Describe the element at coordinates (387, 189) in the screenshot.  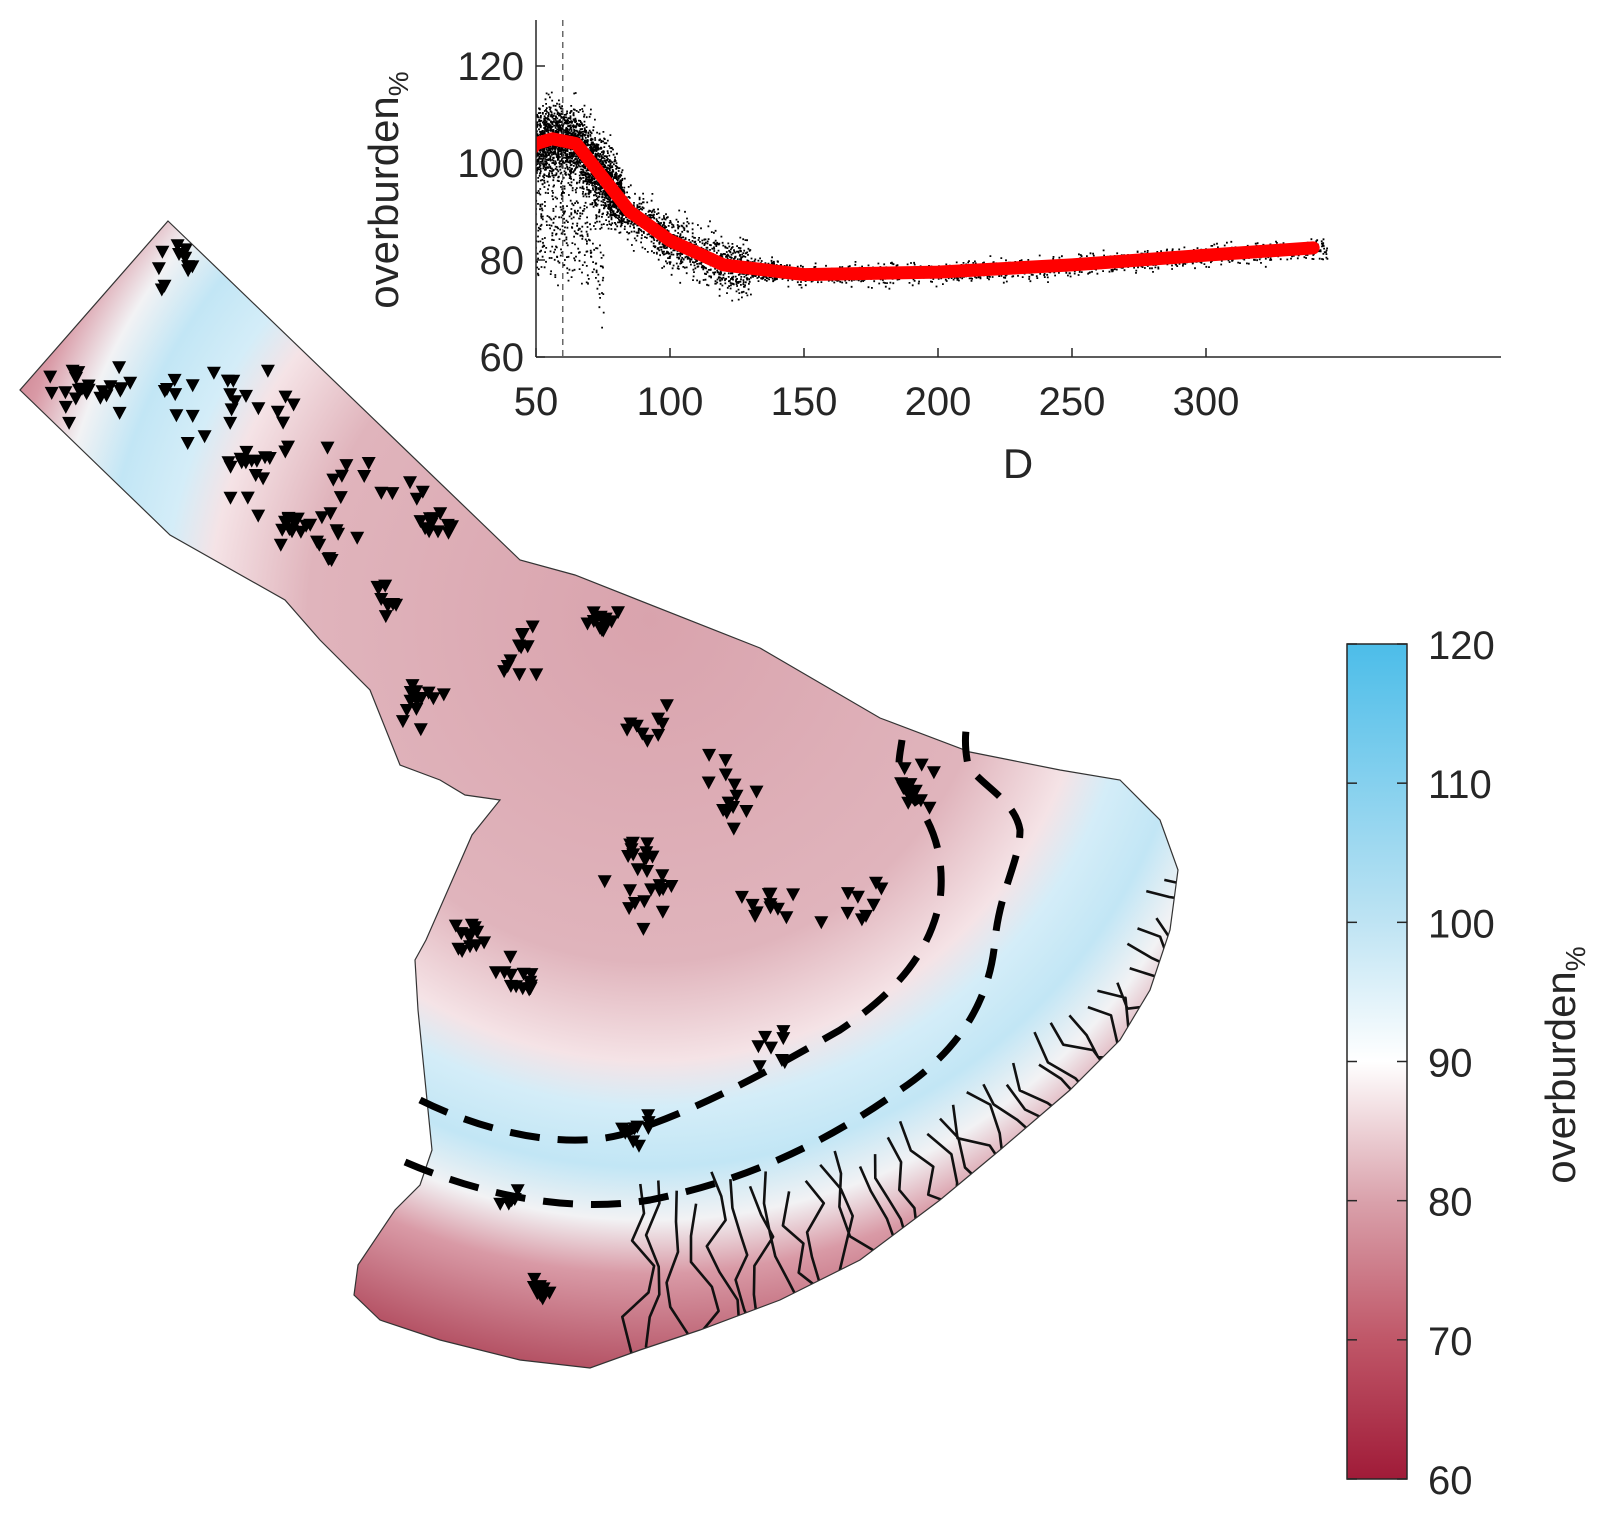
I see `y-axis-label: overburden%` at that location.